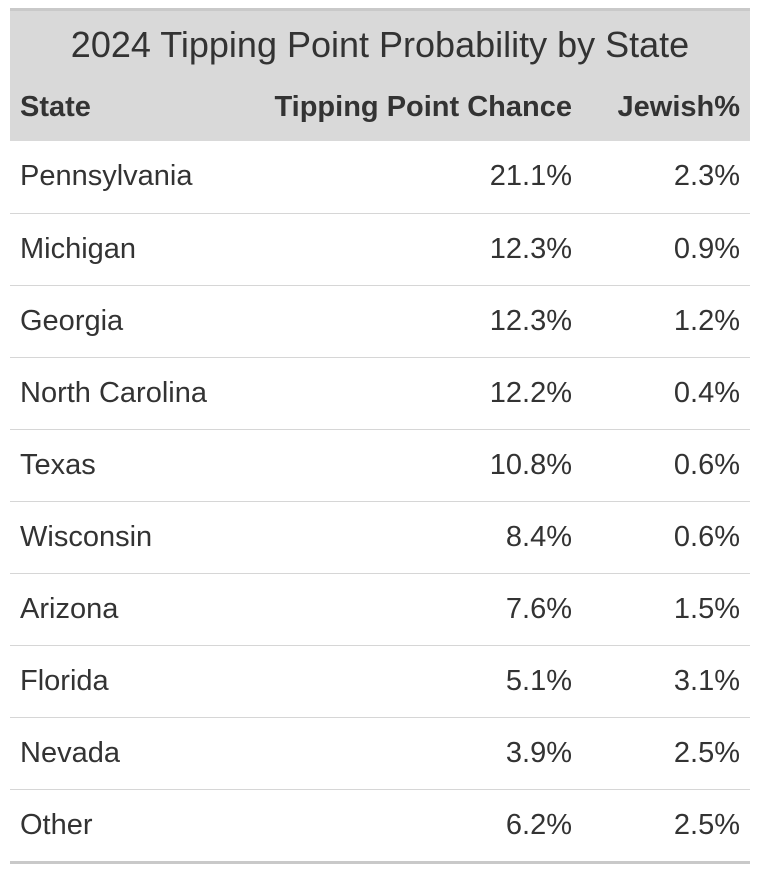 The width and height of the screenshot is (764, 872). What do you see at coordinates (380, 465) in the screenshot?
I see `table-row: Texas 10.8% 0.6%` at bounding box center [380, 465].